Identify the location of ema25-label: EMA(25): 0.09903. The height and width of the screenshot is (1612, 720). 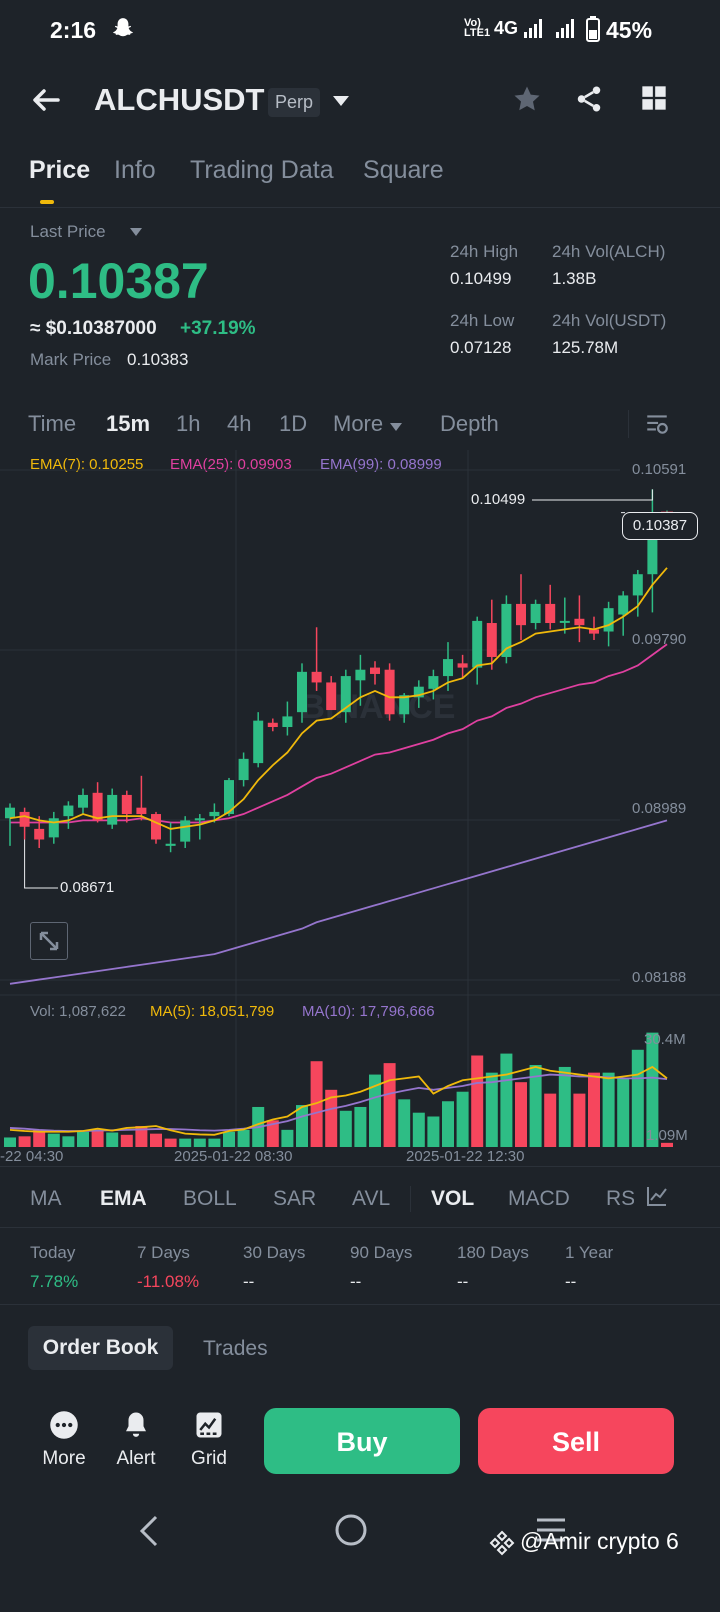
(231, 464).